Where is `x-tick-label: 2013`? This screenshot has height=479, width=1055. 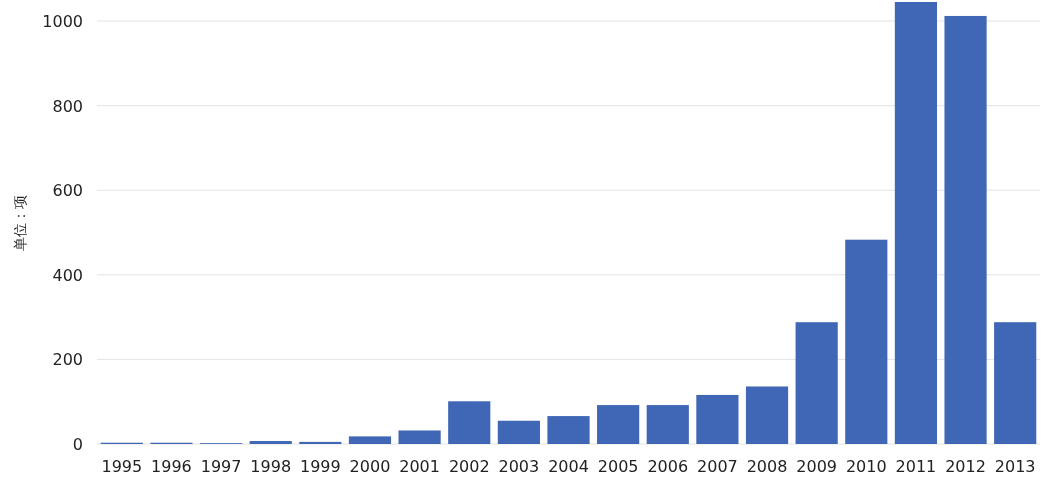 x-tick-label: 2013 is located at coordinates (1015, 466).